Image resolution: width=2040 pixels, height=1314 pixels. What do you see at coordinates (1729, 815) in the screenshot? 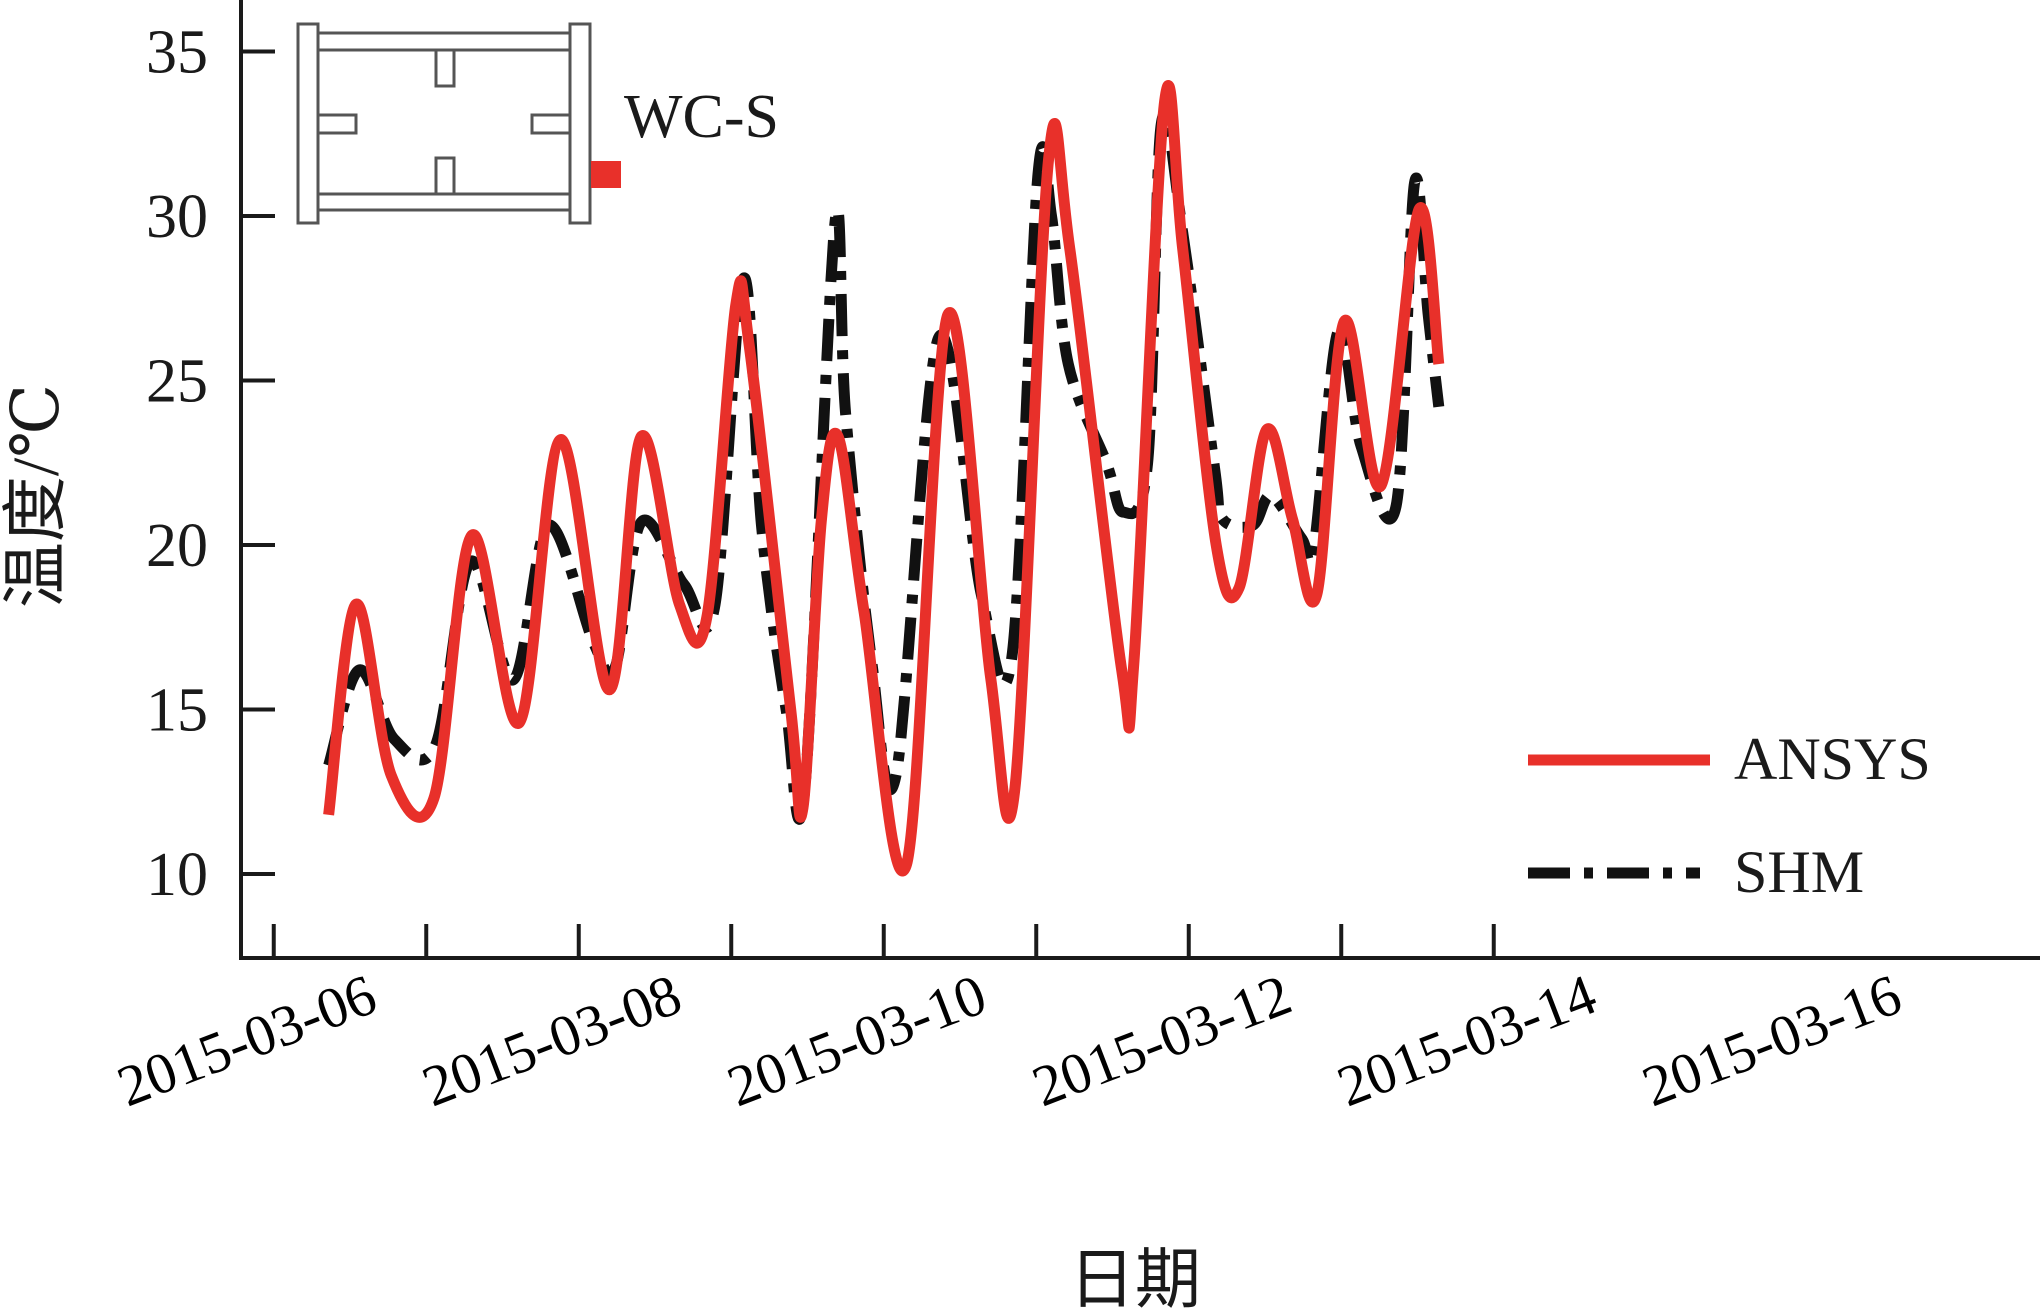
I see `legend: ANSYS SHM` at bounding box center [1729, 815].